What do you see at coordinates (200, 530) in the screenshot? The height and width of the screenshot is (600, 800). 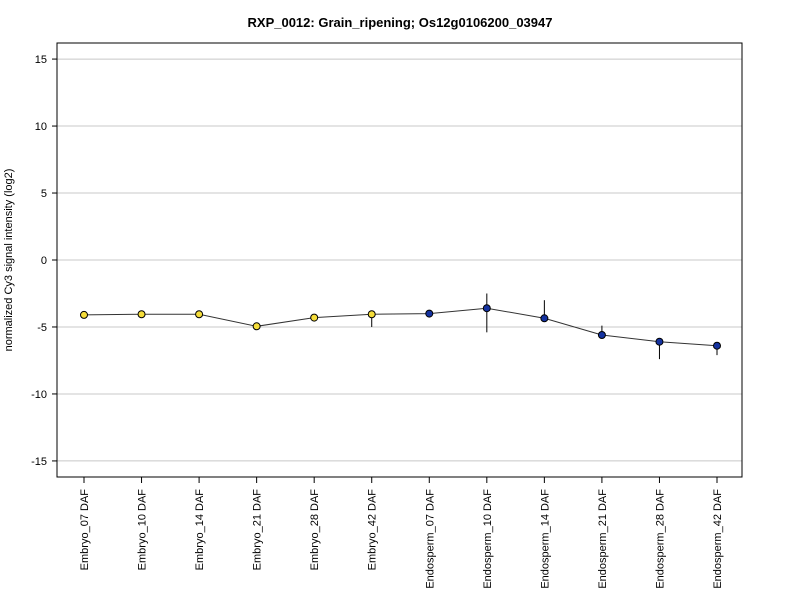 I see `x-tick-label: Embryo_14 DAF` at bounding box center [200, 530].